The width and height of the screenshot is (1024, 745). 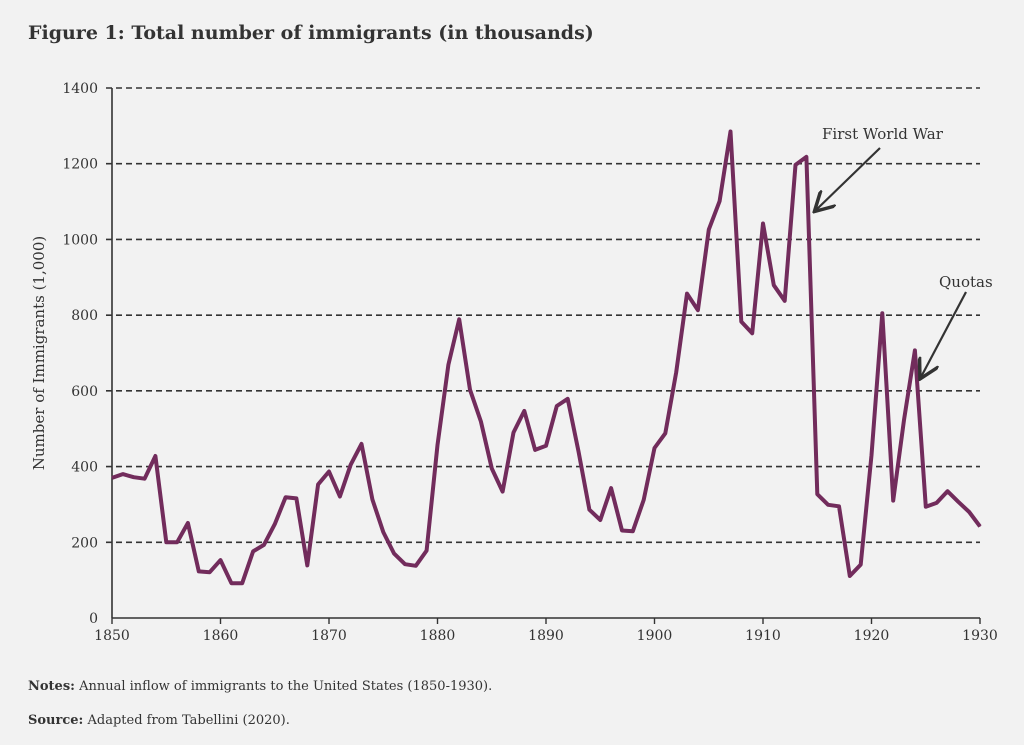 What do you see at coordinates (944, 334) in the screenshot?
I see `annotation-arrow-quotas` at bounding box center [944, 334].